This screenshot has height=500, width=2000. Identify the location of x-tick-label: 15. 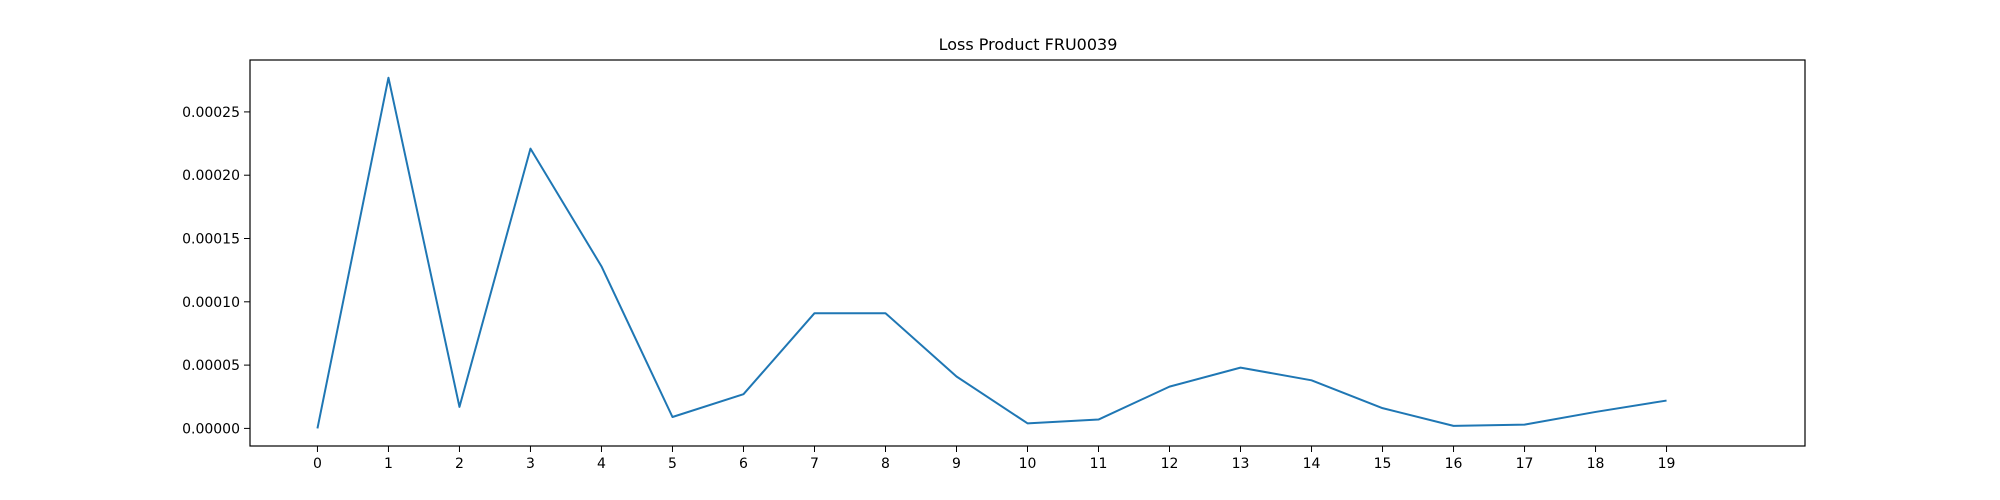
(1383, 464).